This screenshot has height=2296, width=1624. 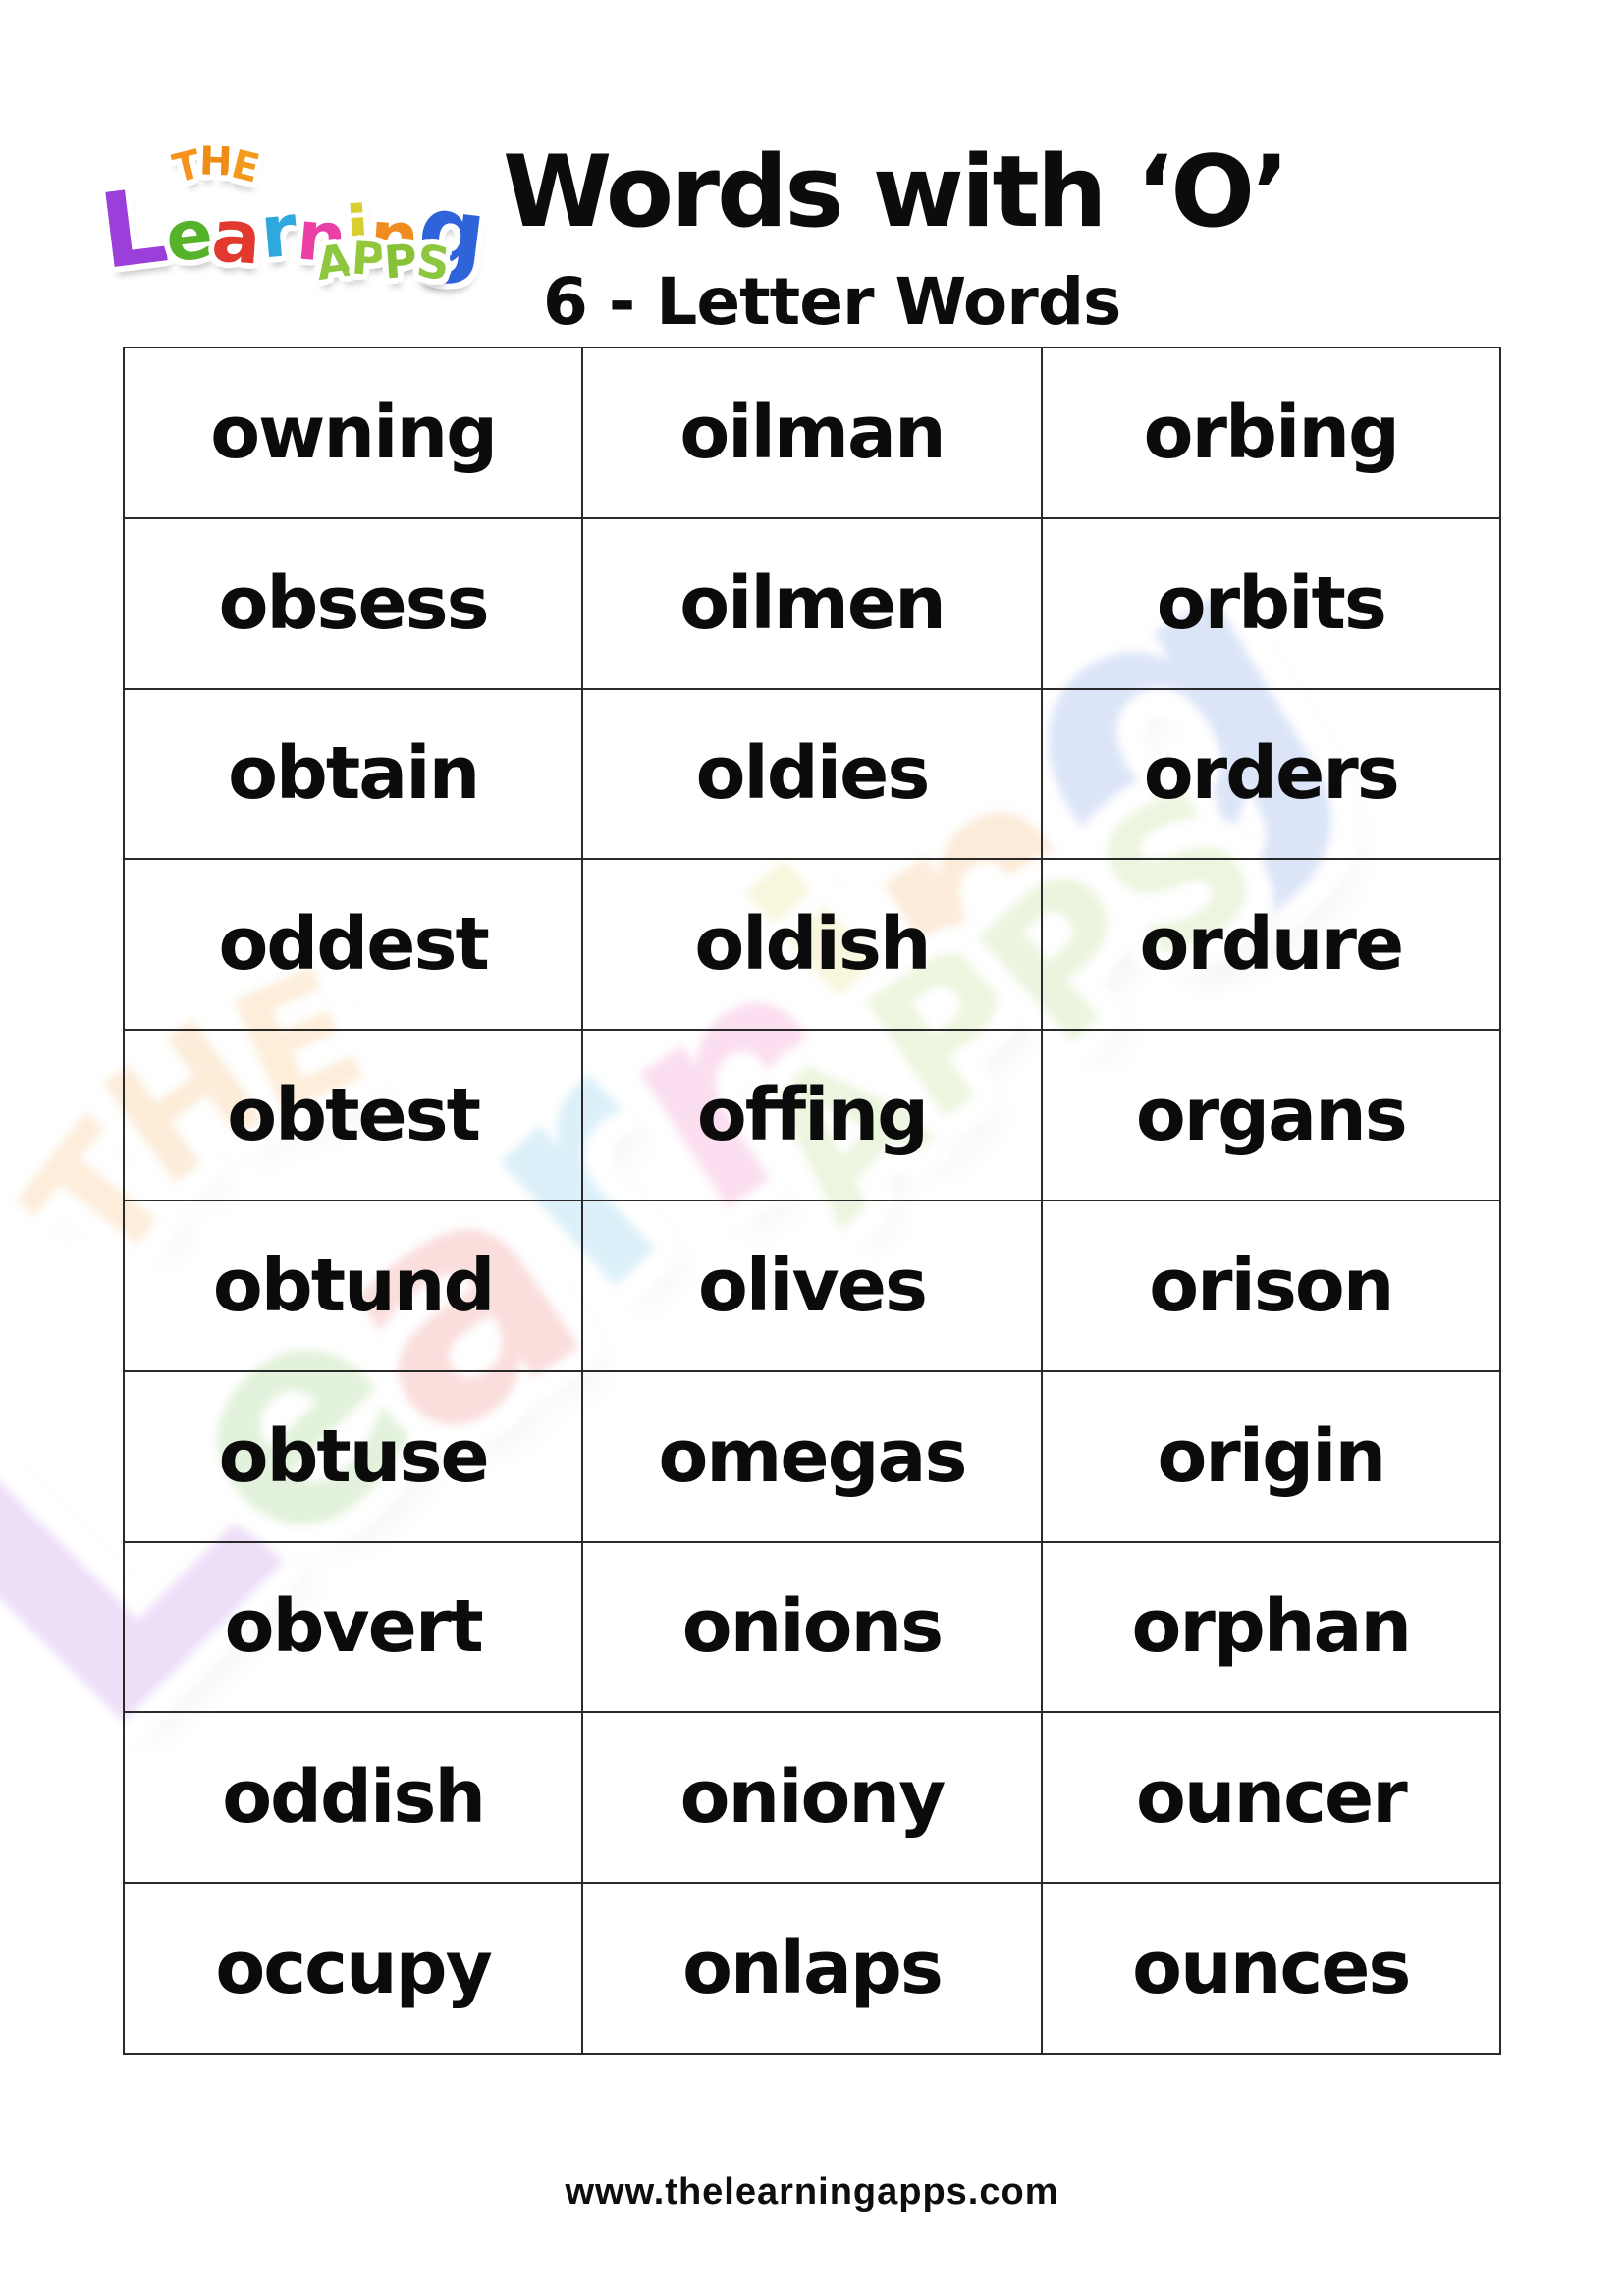 I want to click on word-cell: olives, so click(x=812, y=1286).